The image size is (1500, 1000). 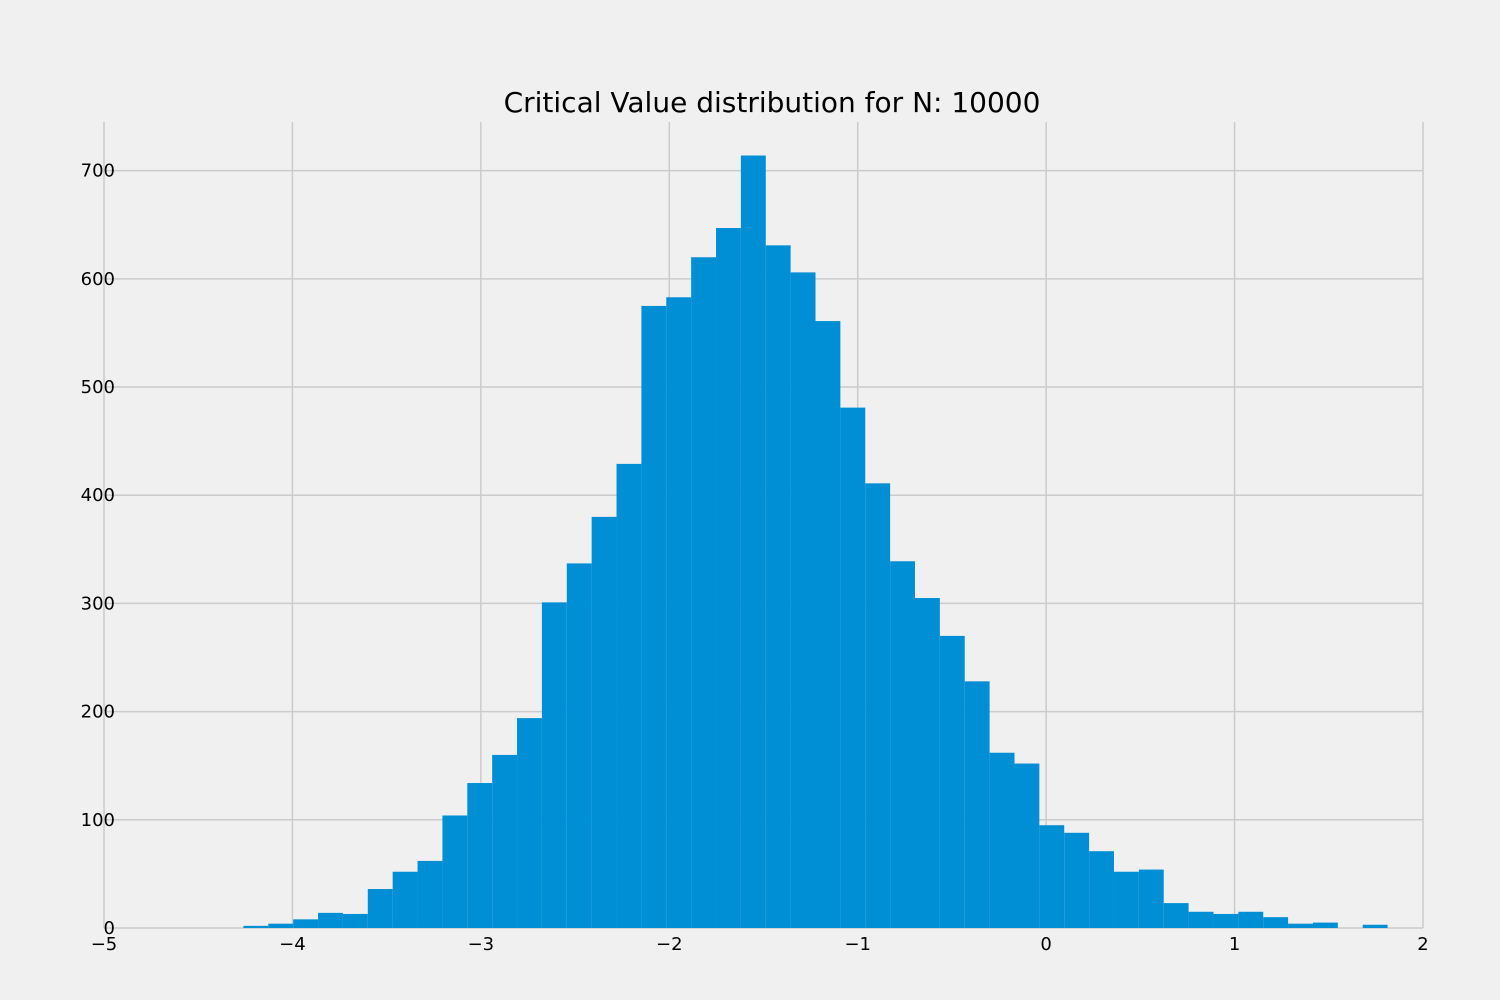 I want to click on chart-title: Critical Value distribution for N: 10000, so click(x=772, y=102).